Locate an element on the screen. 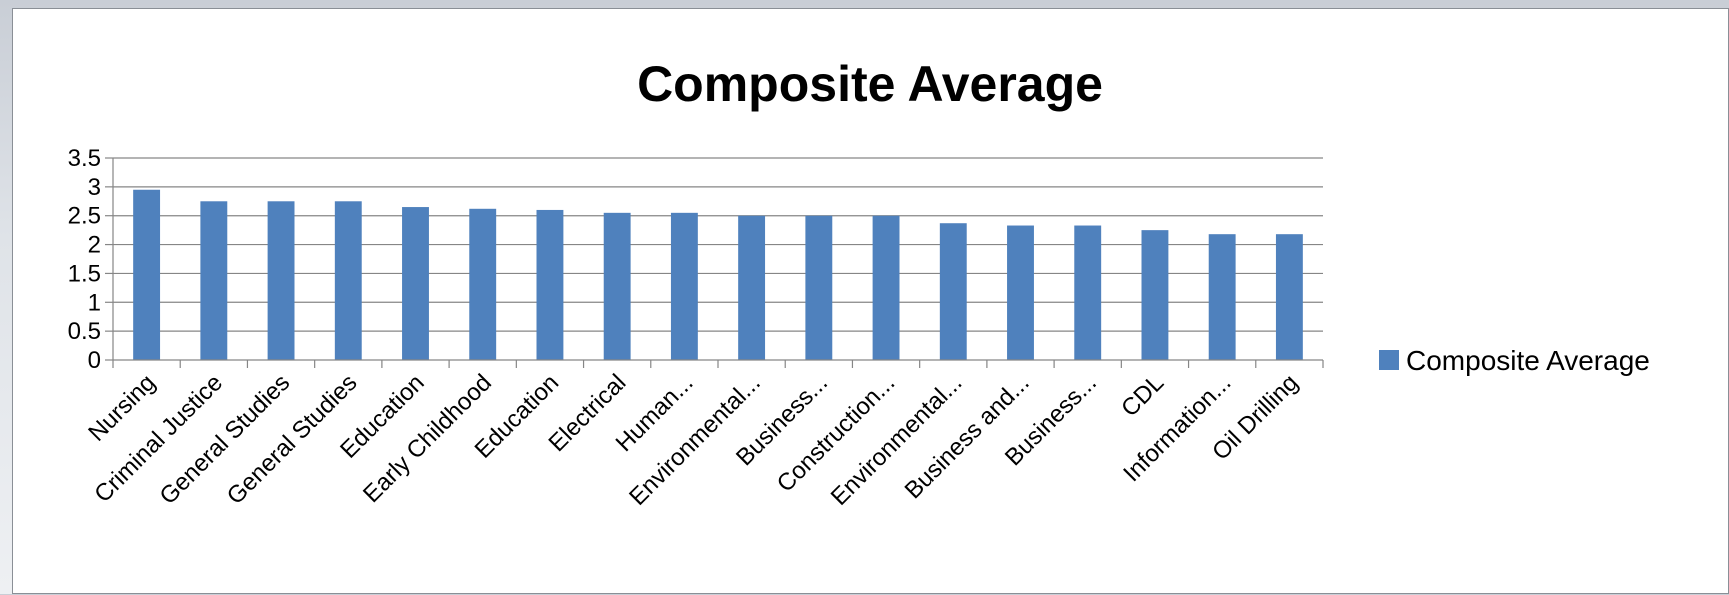  legend: Composite Average is located at coordinates (1514, 360).